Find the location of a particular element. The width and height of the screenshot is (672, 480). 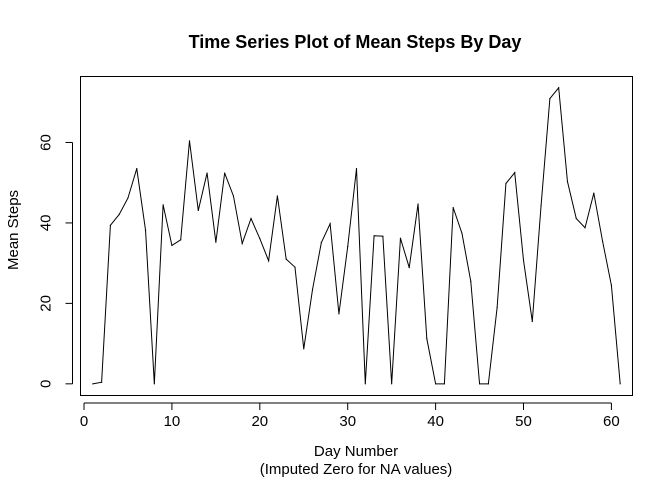

x-axis-sublabel: (Imputed Zero for NA values) is located at coordinates (356, 469).